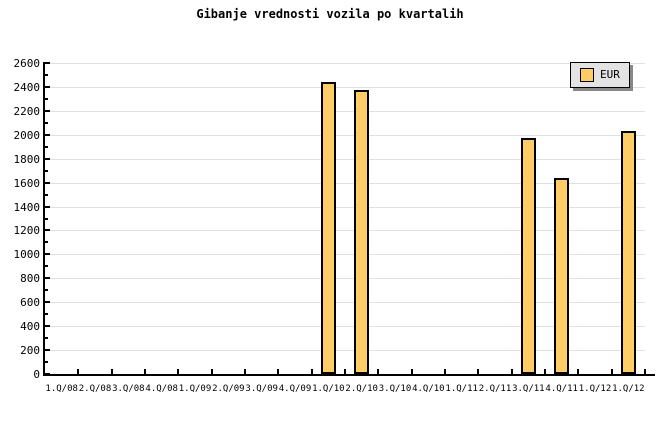 The height and width of the screenshot is (440, 660). What do you see at coordinates (161, 389) in the screenshot?
I see `x-axis-tick-label: 4.Q/08` at bounding box center [161, 389].